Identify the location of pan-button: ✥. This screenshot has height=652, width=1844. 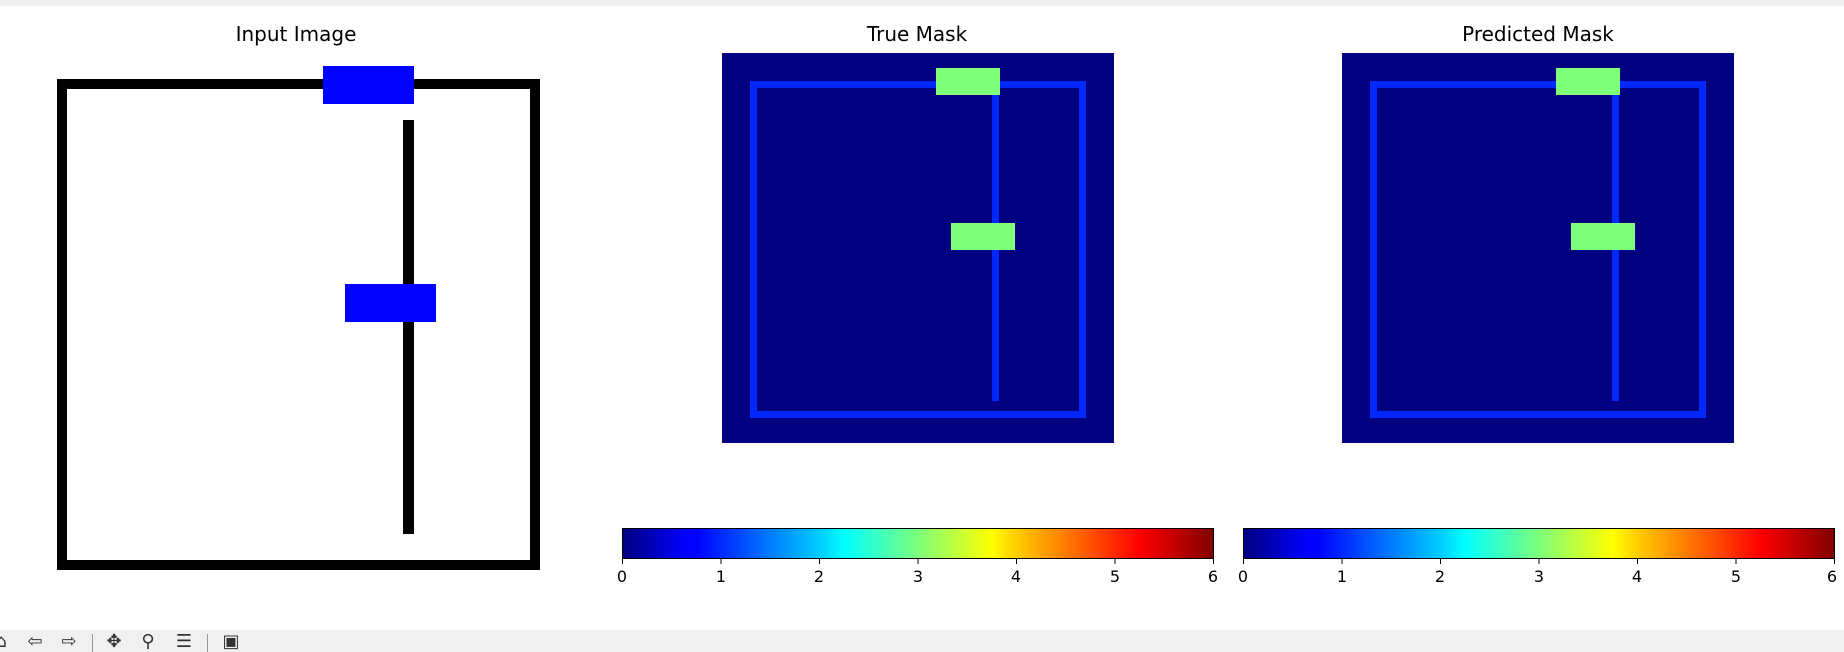
(114, 642).